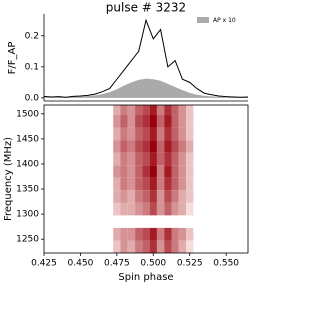  What do you see at coordinates (27, 215) in the screenshot?
I see `y-tick-label: 1300` at bounding box center [27, 215].